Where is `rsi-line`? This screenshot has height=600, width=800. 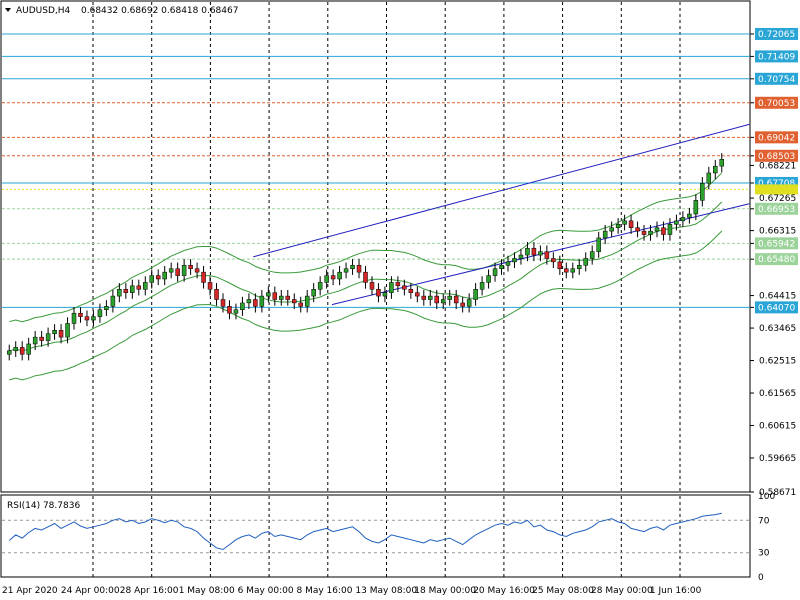 rsi-line is located at coordinates (365, 531).